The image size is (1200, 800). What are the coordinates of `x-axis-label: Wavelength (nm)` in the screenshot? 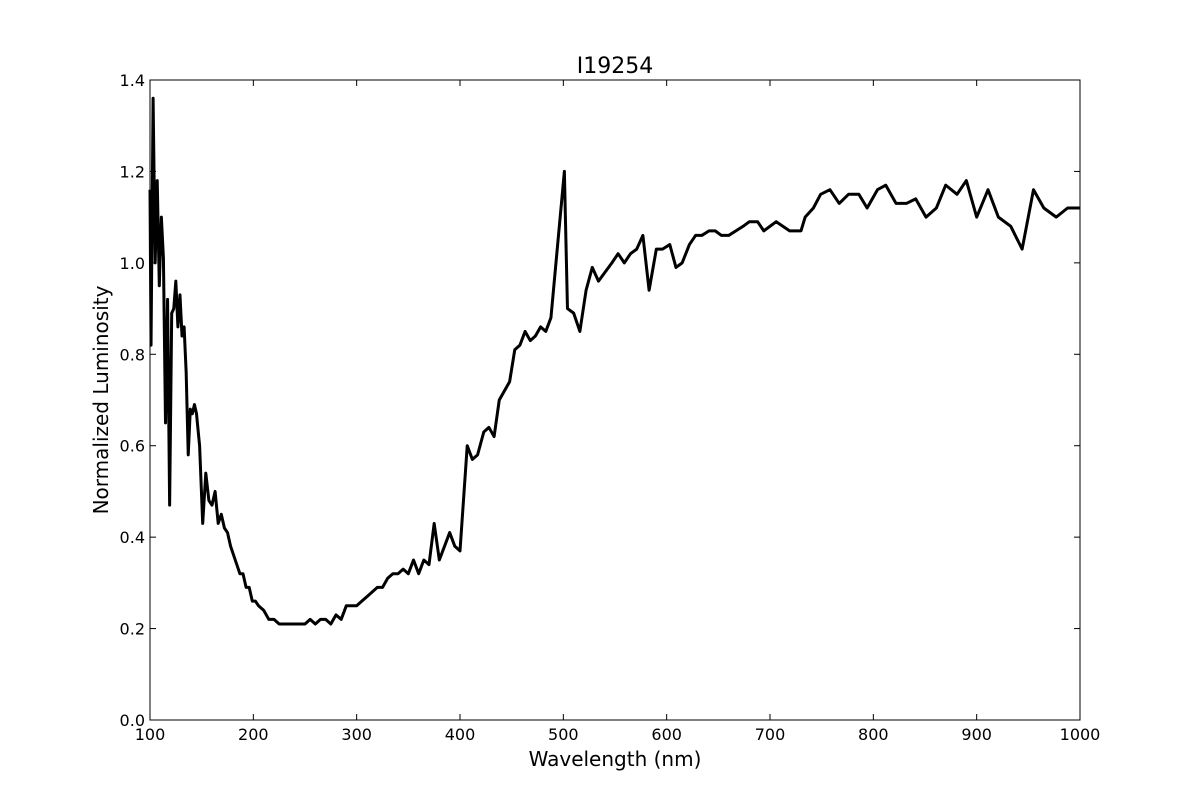 It's located at (615, 759).